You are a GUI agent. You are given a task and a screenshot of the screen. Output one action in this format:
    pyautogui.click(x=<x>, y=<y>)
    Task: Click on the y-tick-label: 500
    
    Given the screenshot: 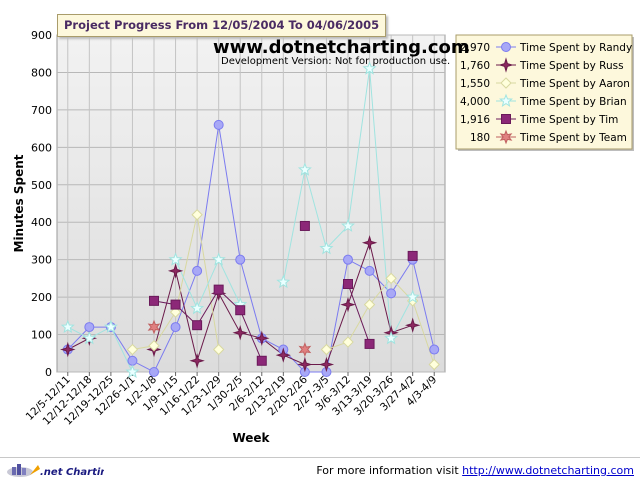 What is the action you would take?
    pyautogui.click(x=41, y=185)
    